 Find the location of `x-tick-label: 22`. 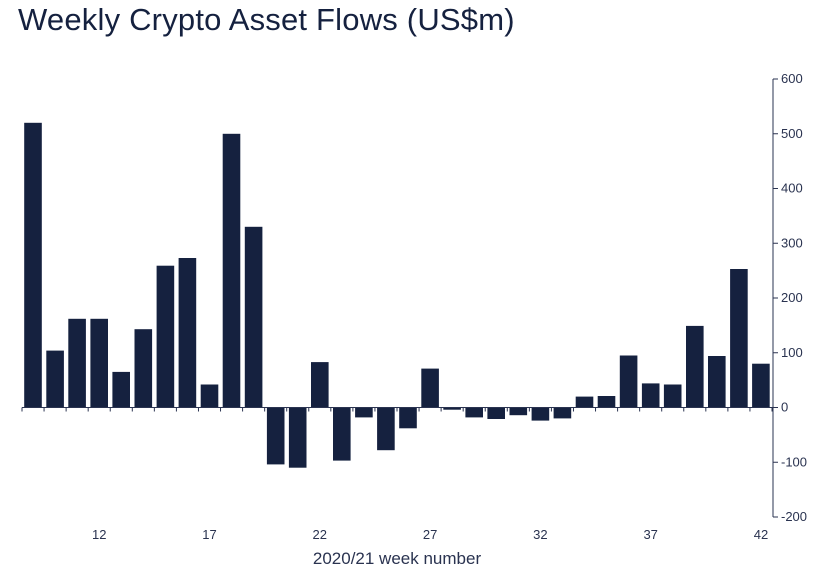

x-tick-label: 22 is located at coordinates (320, 534).